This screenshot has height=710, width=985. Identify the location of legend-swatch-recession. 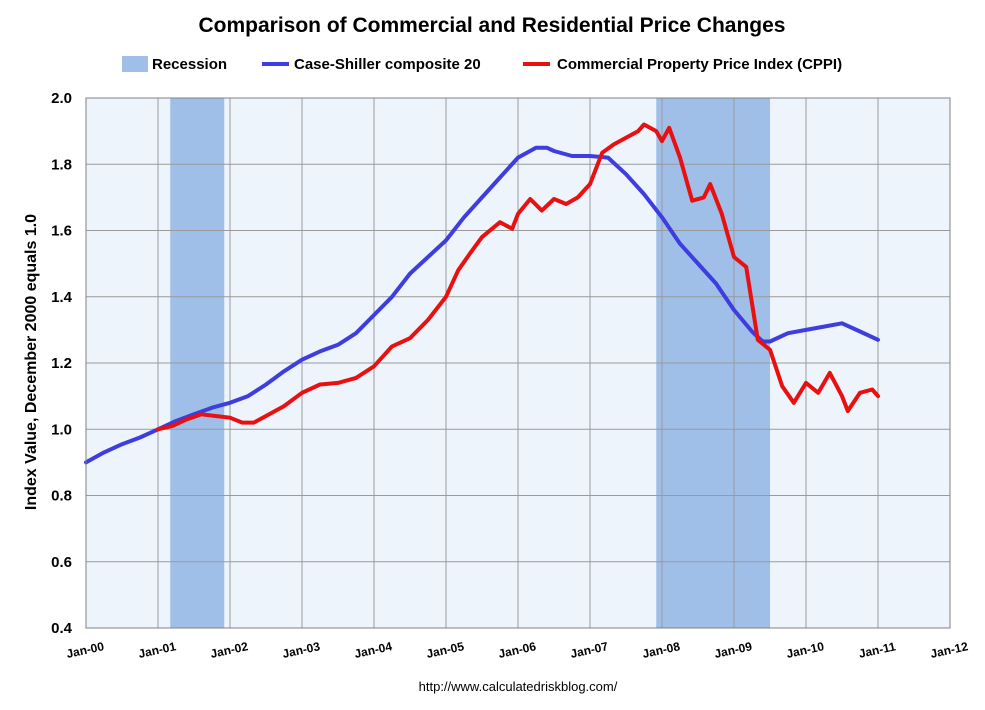
(135, 64).